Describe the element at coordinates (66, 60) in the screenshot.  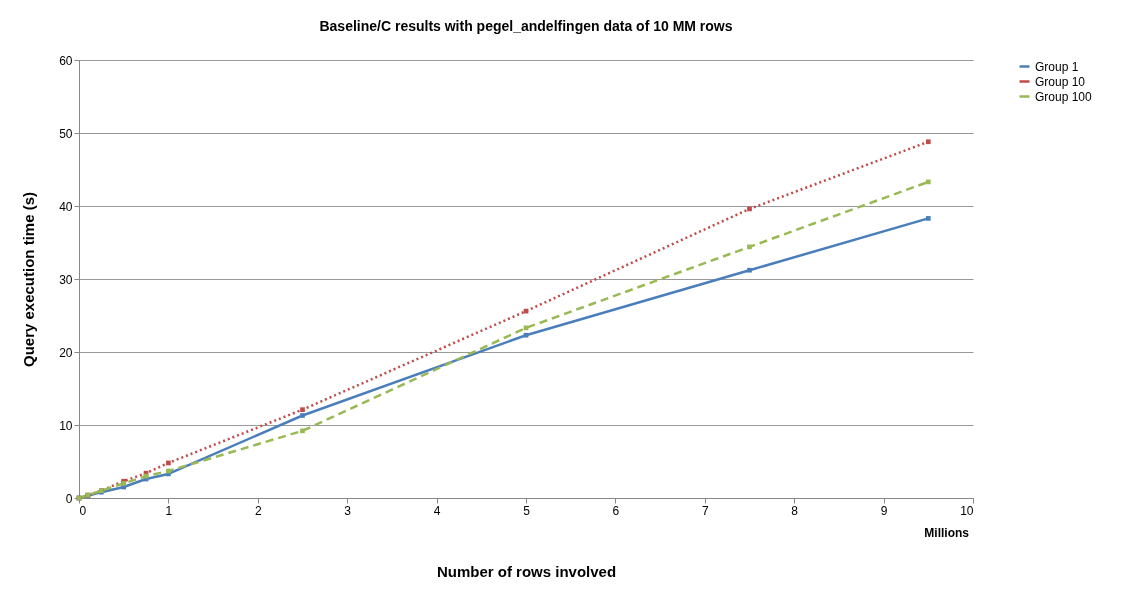
I see `y-tick-label: 60` at that location.